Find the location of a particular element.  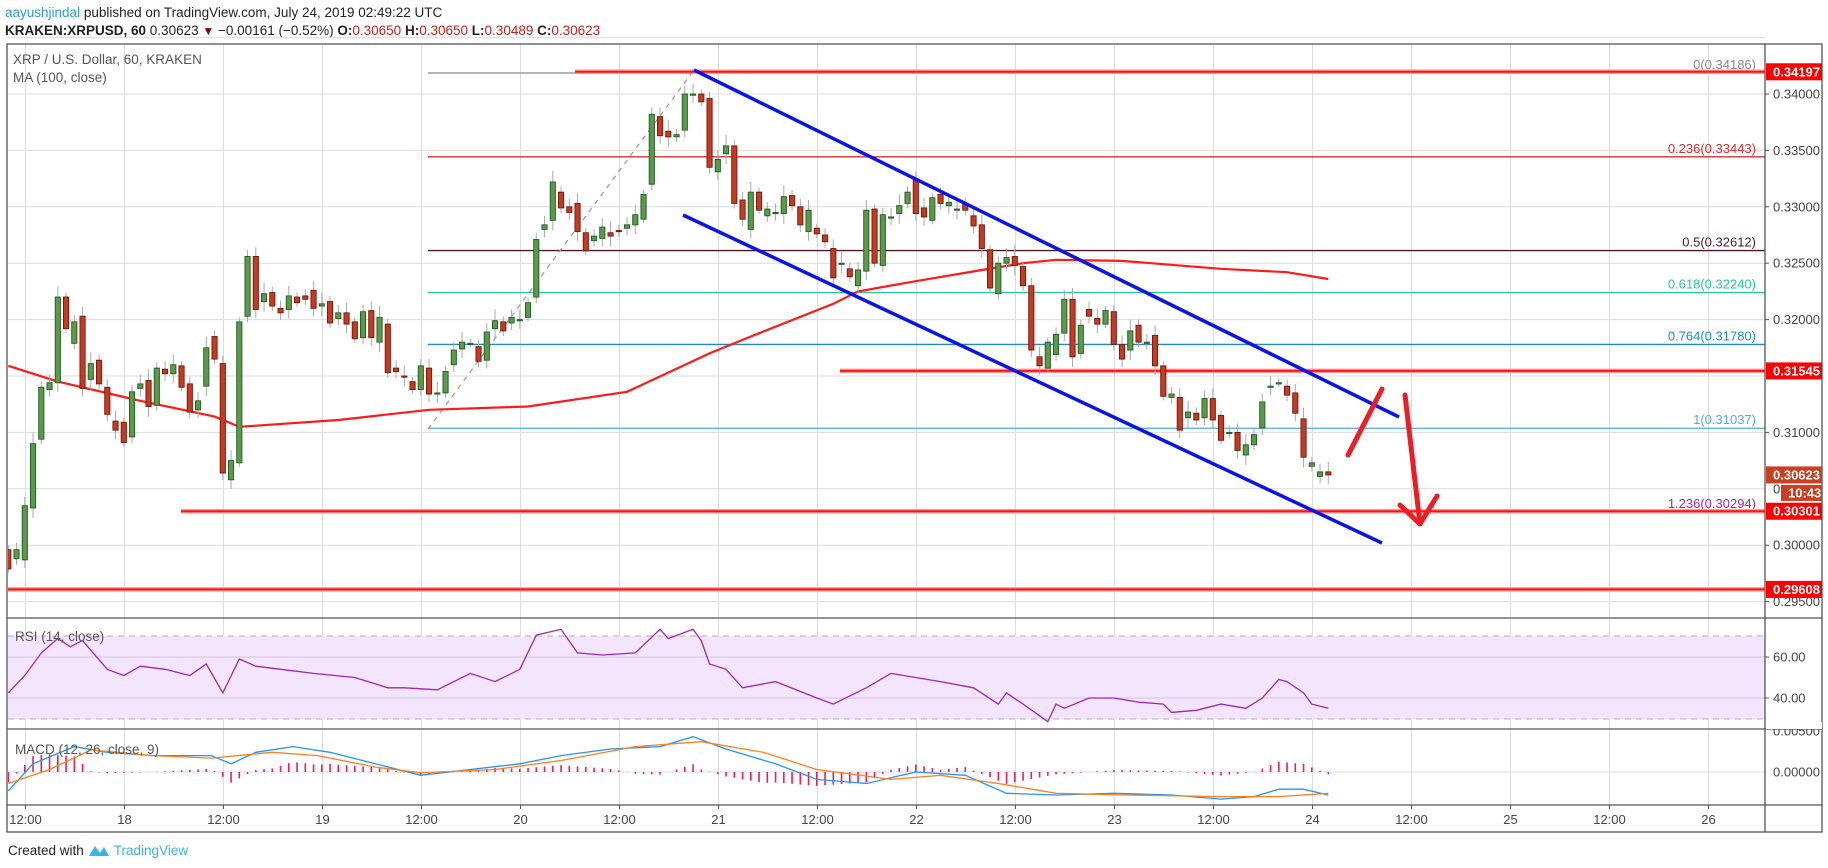

close-value: 0.30623 is located at coordinates (576, 30).